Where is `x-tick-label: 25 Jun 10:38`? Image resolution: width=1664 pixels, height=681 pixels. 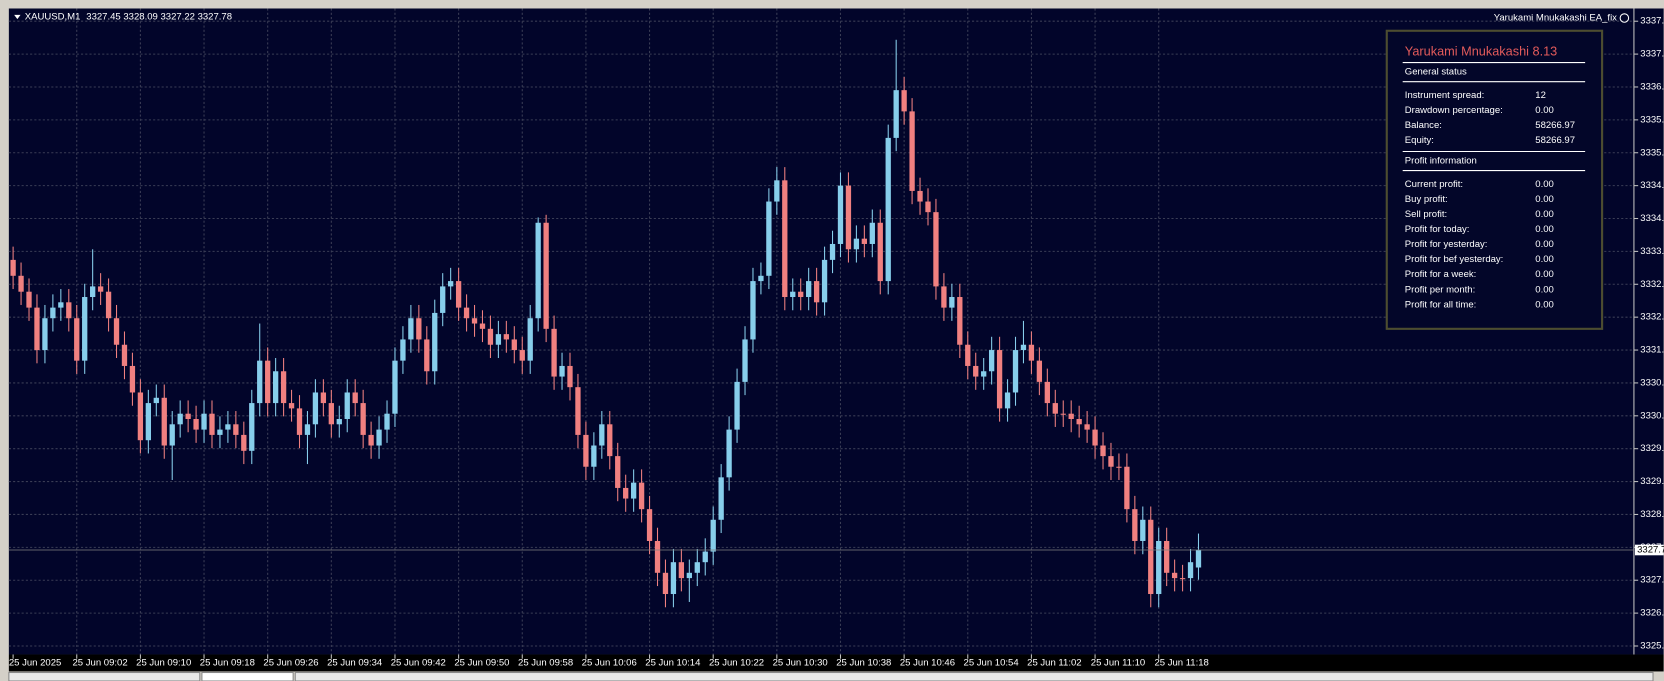
x-tick-label: 25 Jun 10:38 is located at coordinates (863, 662).